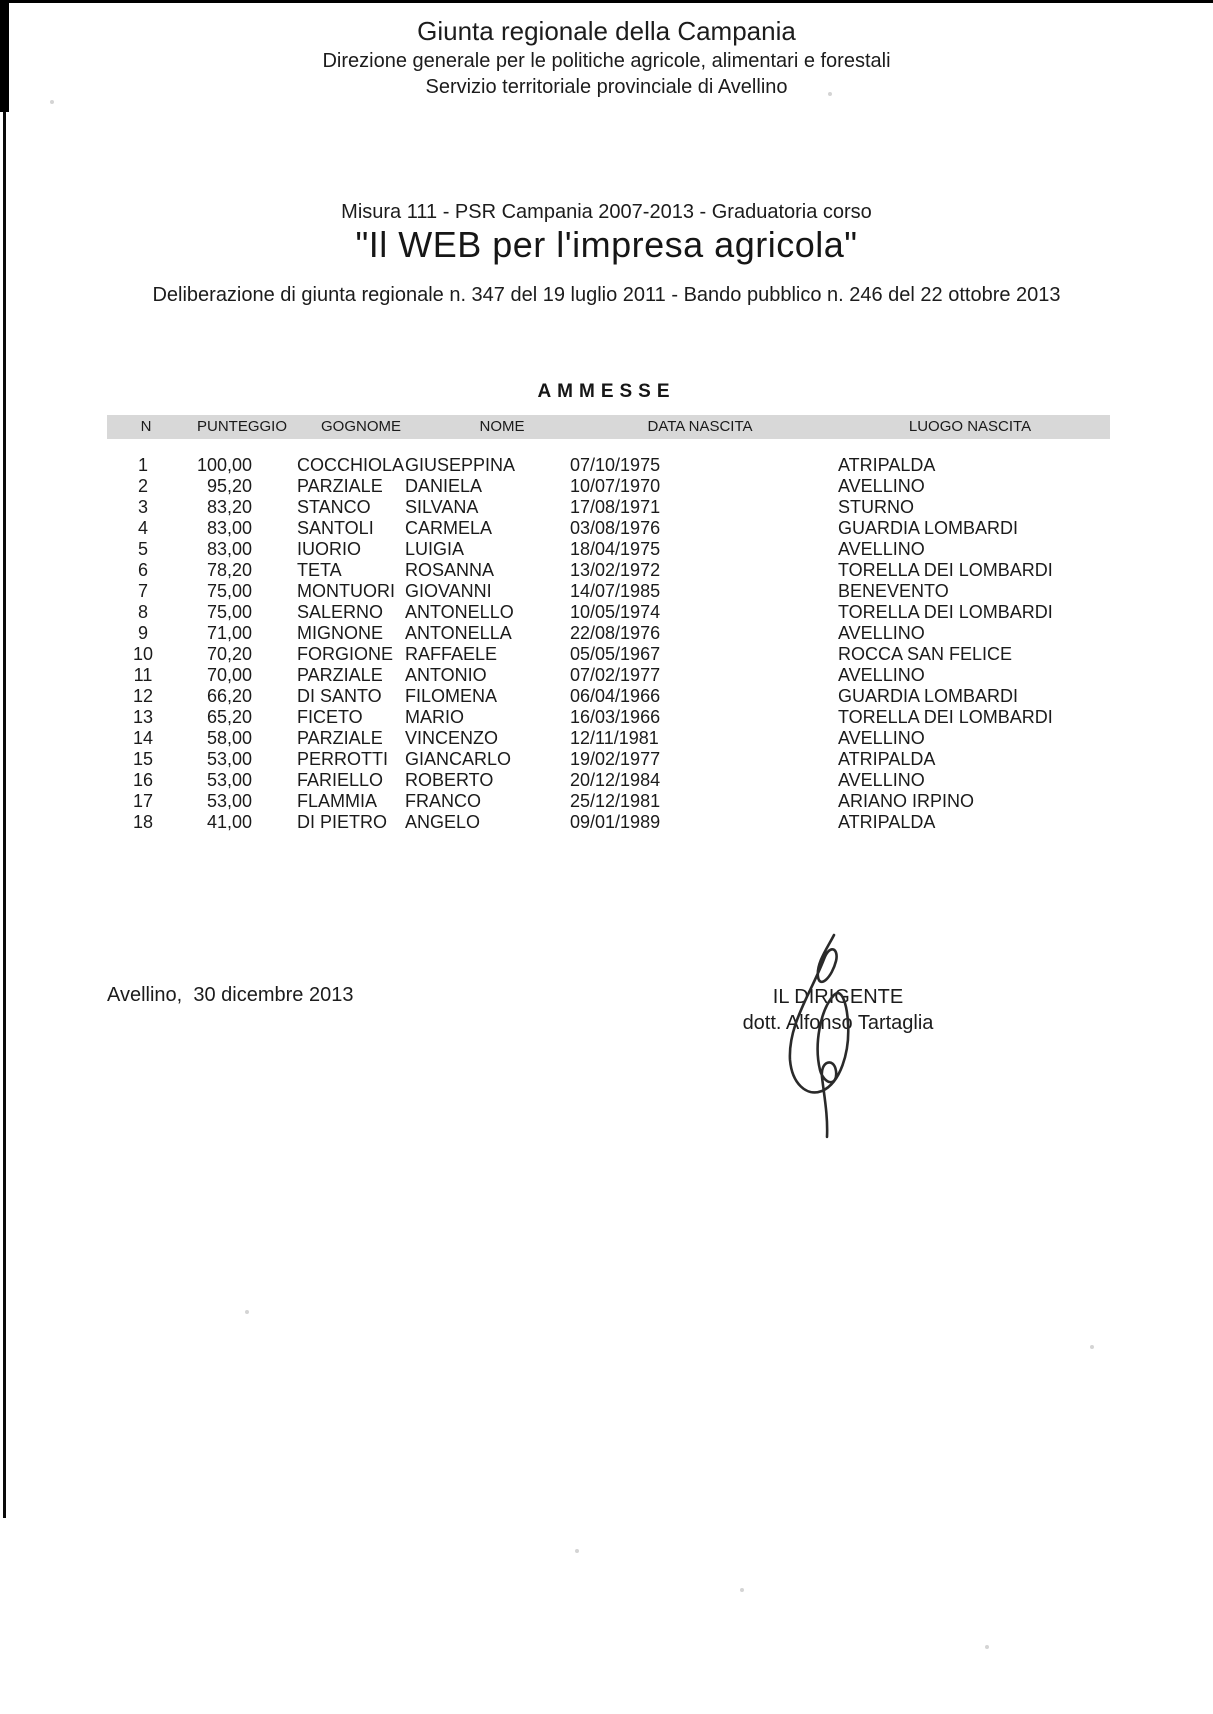  I want to click on cell-nome: RAFFAELE, so click(451, 654).